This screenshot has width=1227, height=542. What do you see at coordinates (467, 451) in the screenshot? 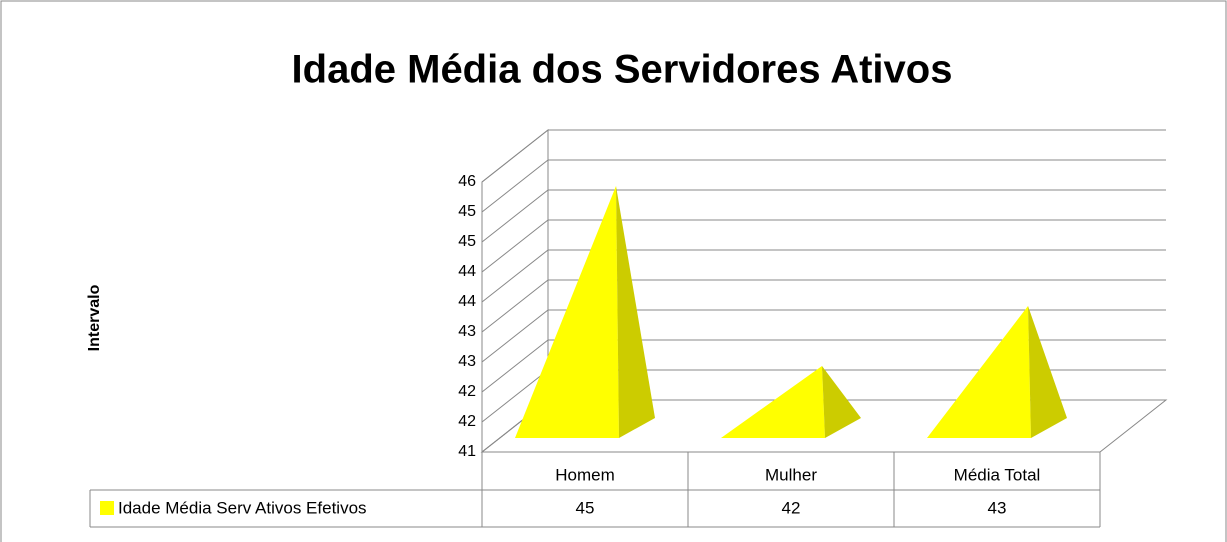
I see `y-tick-label: 41` at bounding box center [467, 451].